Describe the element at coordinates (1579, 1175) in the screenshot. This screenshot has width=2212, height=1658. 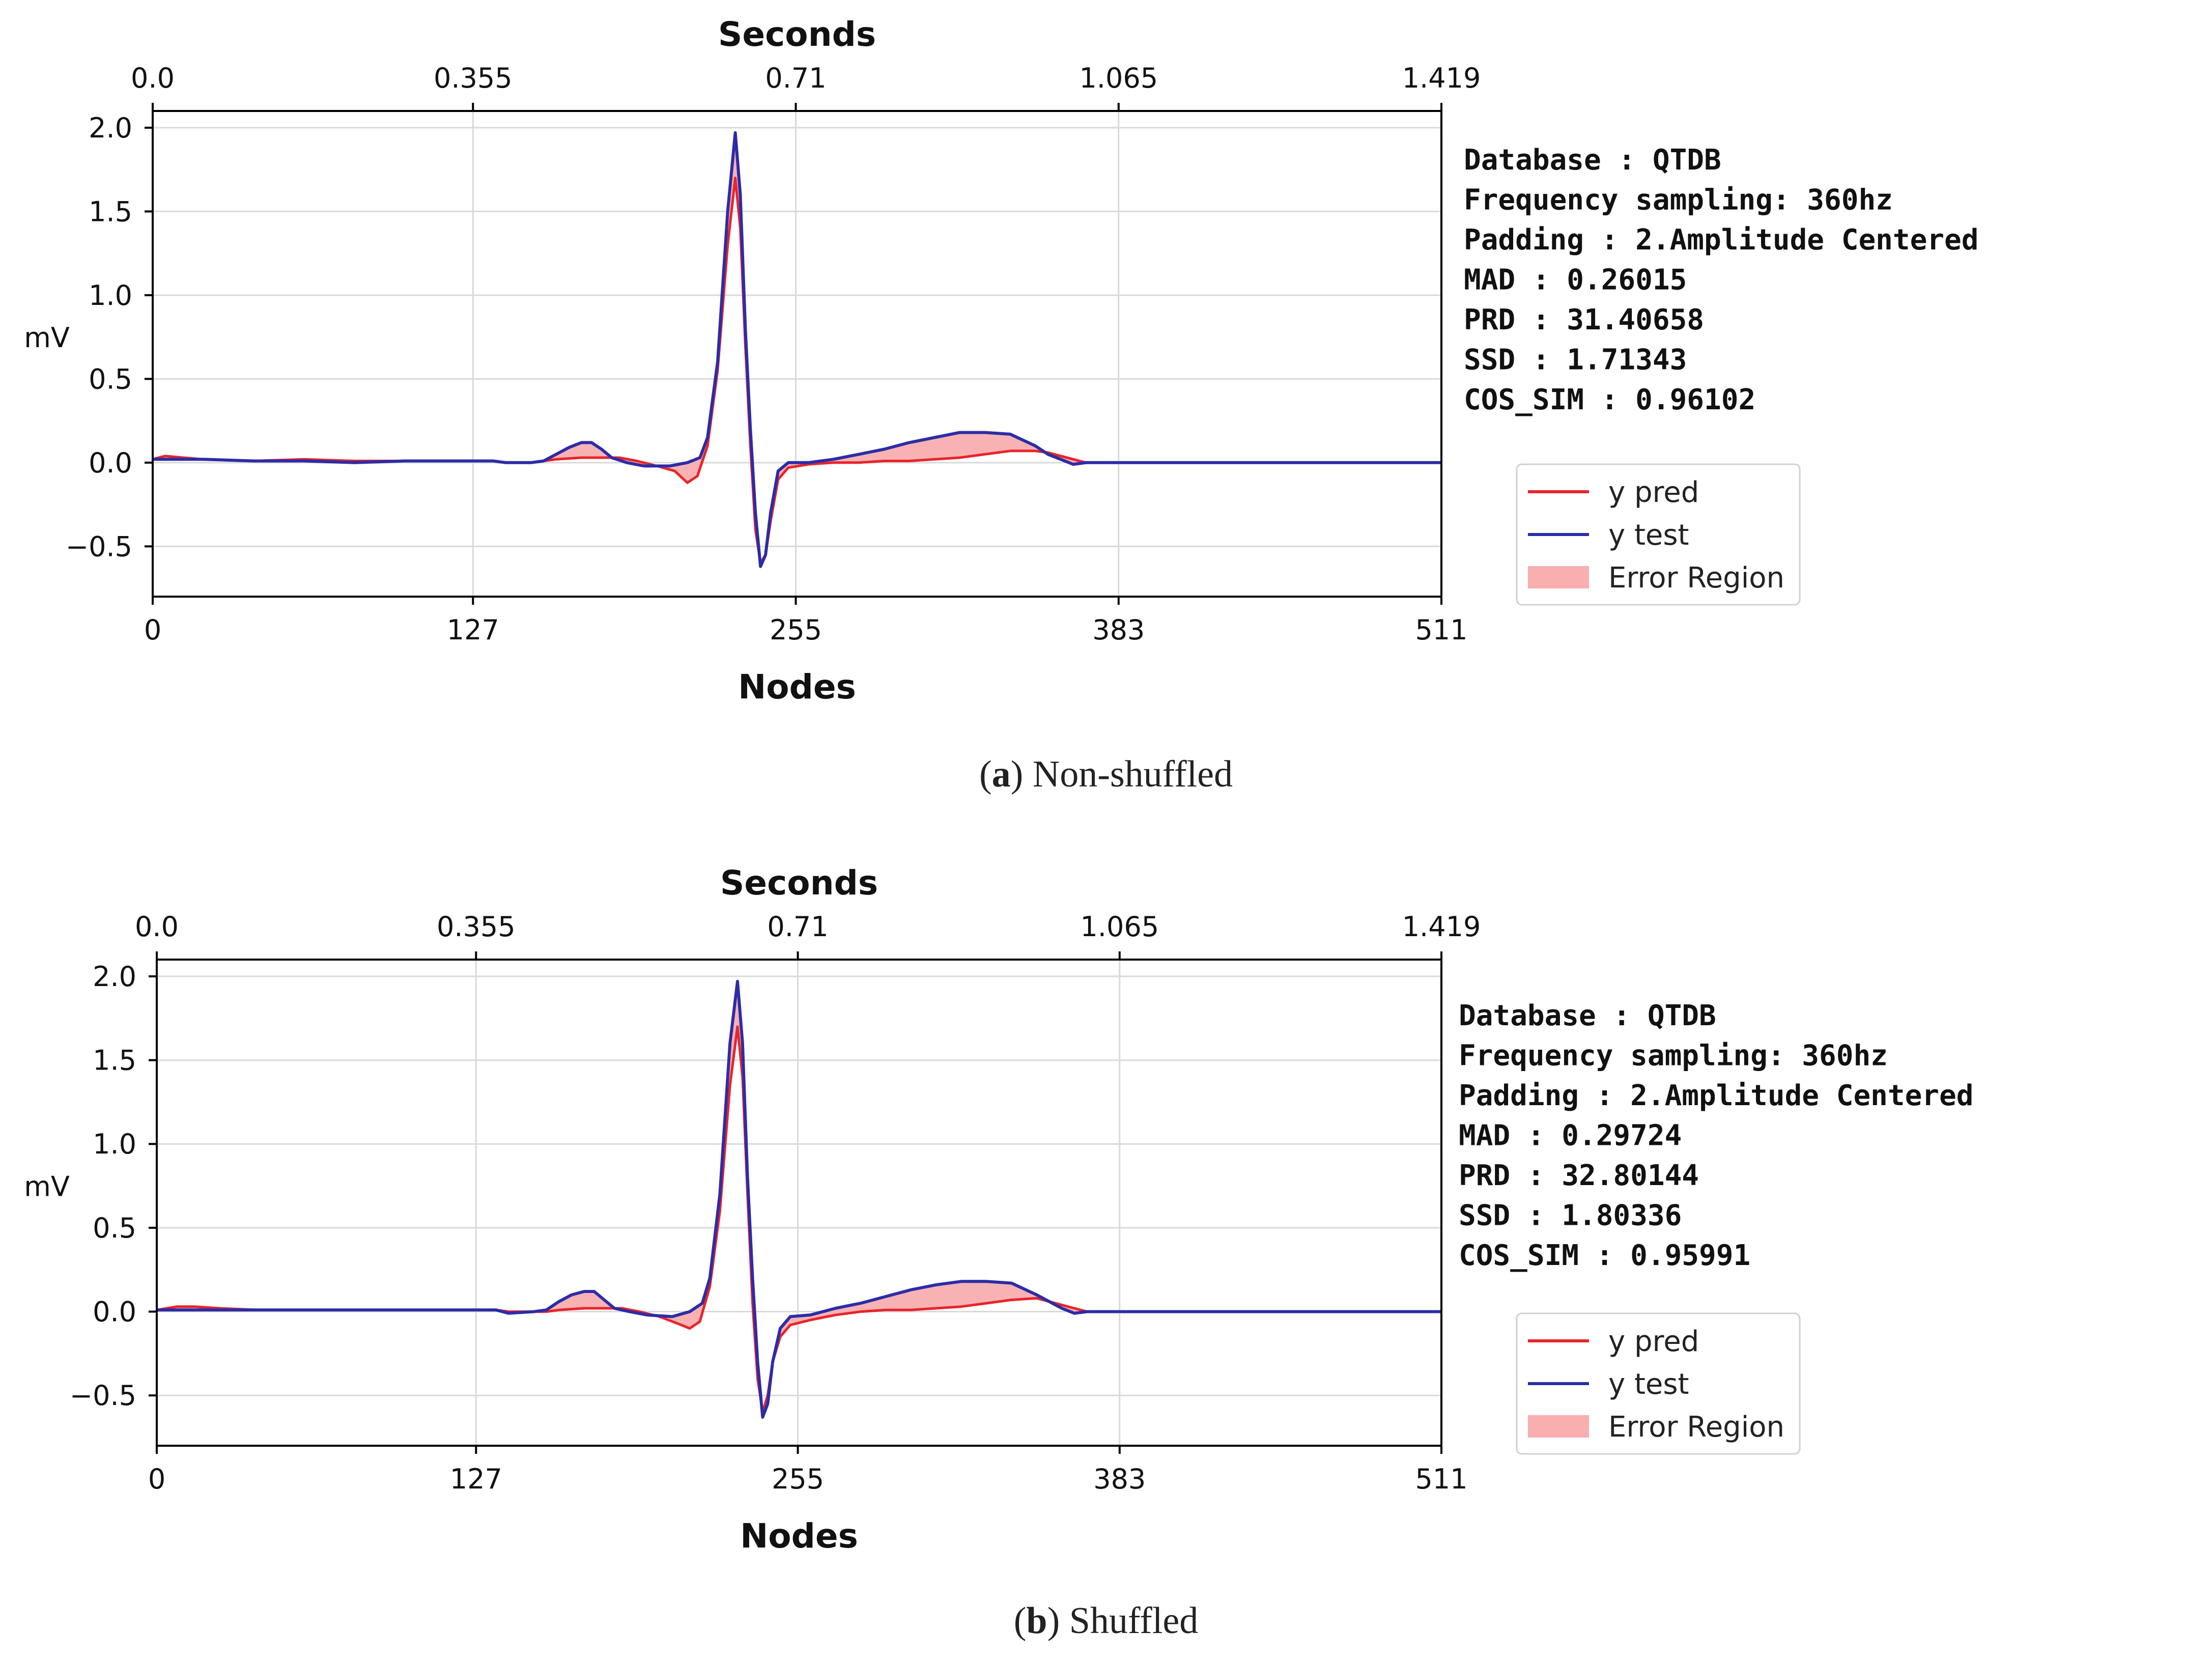
I see `metric-row-prd: PRD : 32.80144` at that location.